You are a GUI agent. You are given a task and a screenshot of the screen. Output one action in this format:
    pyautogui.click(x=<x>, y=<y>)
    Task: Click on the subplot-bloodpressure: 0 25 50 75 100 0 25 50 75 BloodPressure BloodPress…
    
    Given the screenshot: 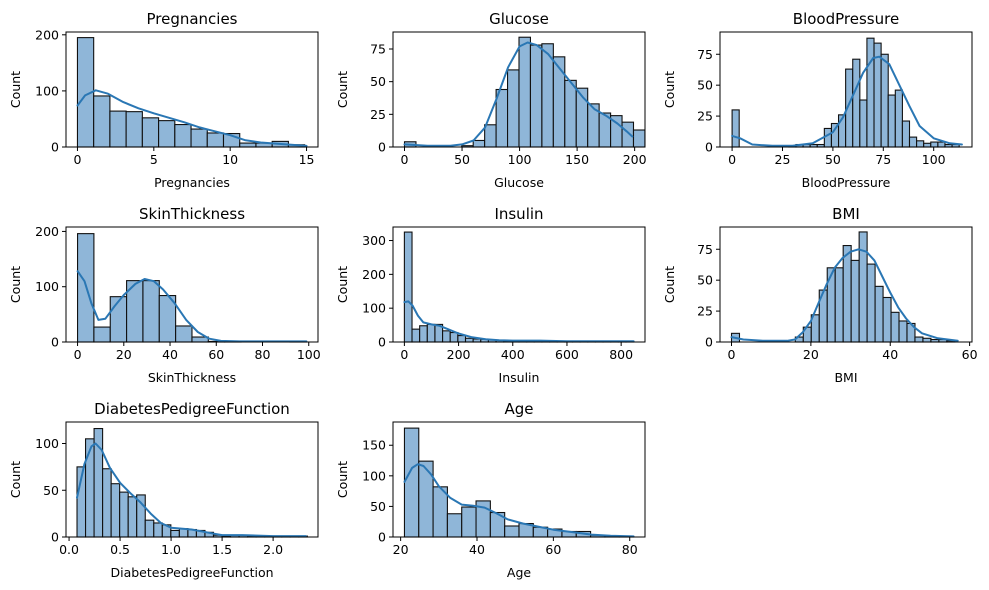 What is the action you would take?
    pyautogui.click(x=817, y=100)
    